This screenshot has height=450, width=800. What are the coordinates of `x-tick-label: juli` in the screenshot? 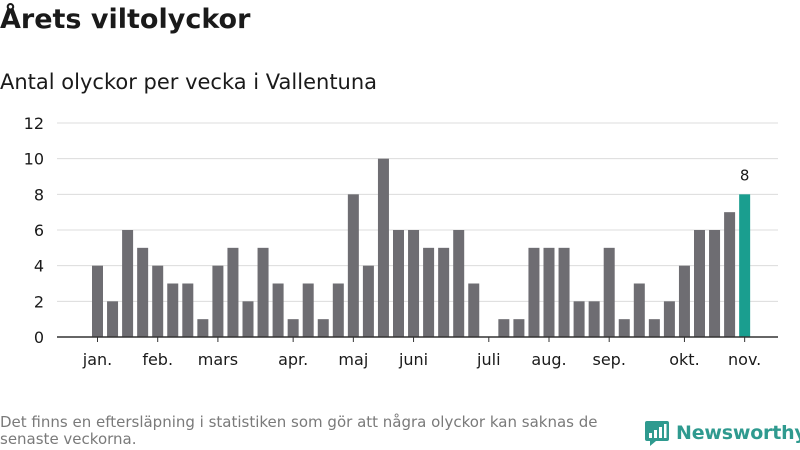 It's located at (488, 359).